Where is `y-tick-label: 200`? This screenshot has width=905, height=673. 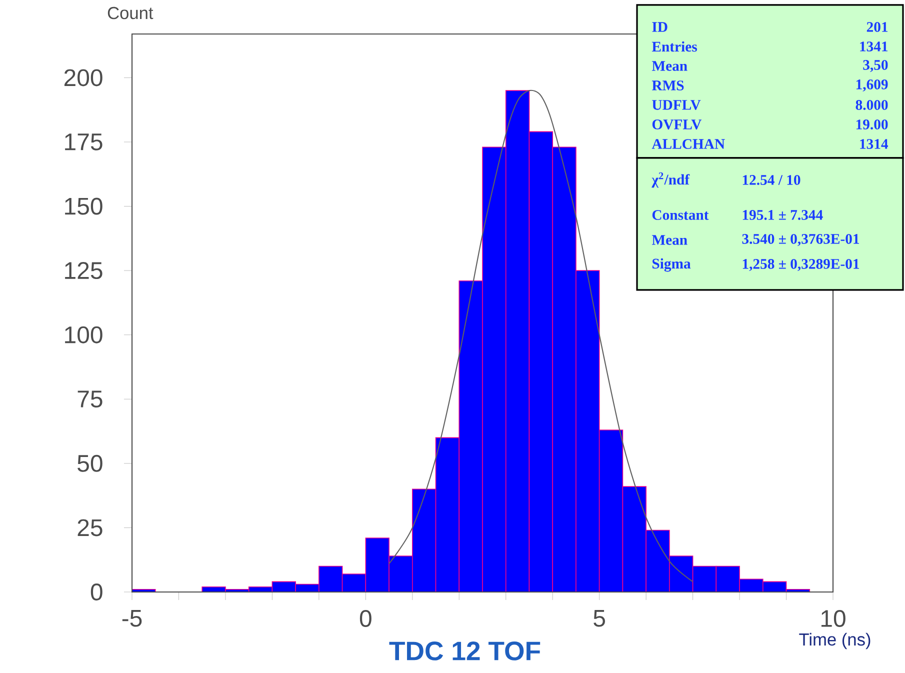
y-tick-label: 200 is located at coordinates (83, 77).